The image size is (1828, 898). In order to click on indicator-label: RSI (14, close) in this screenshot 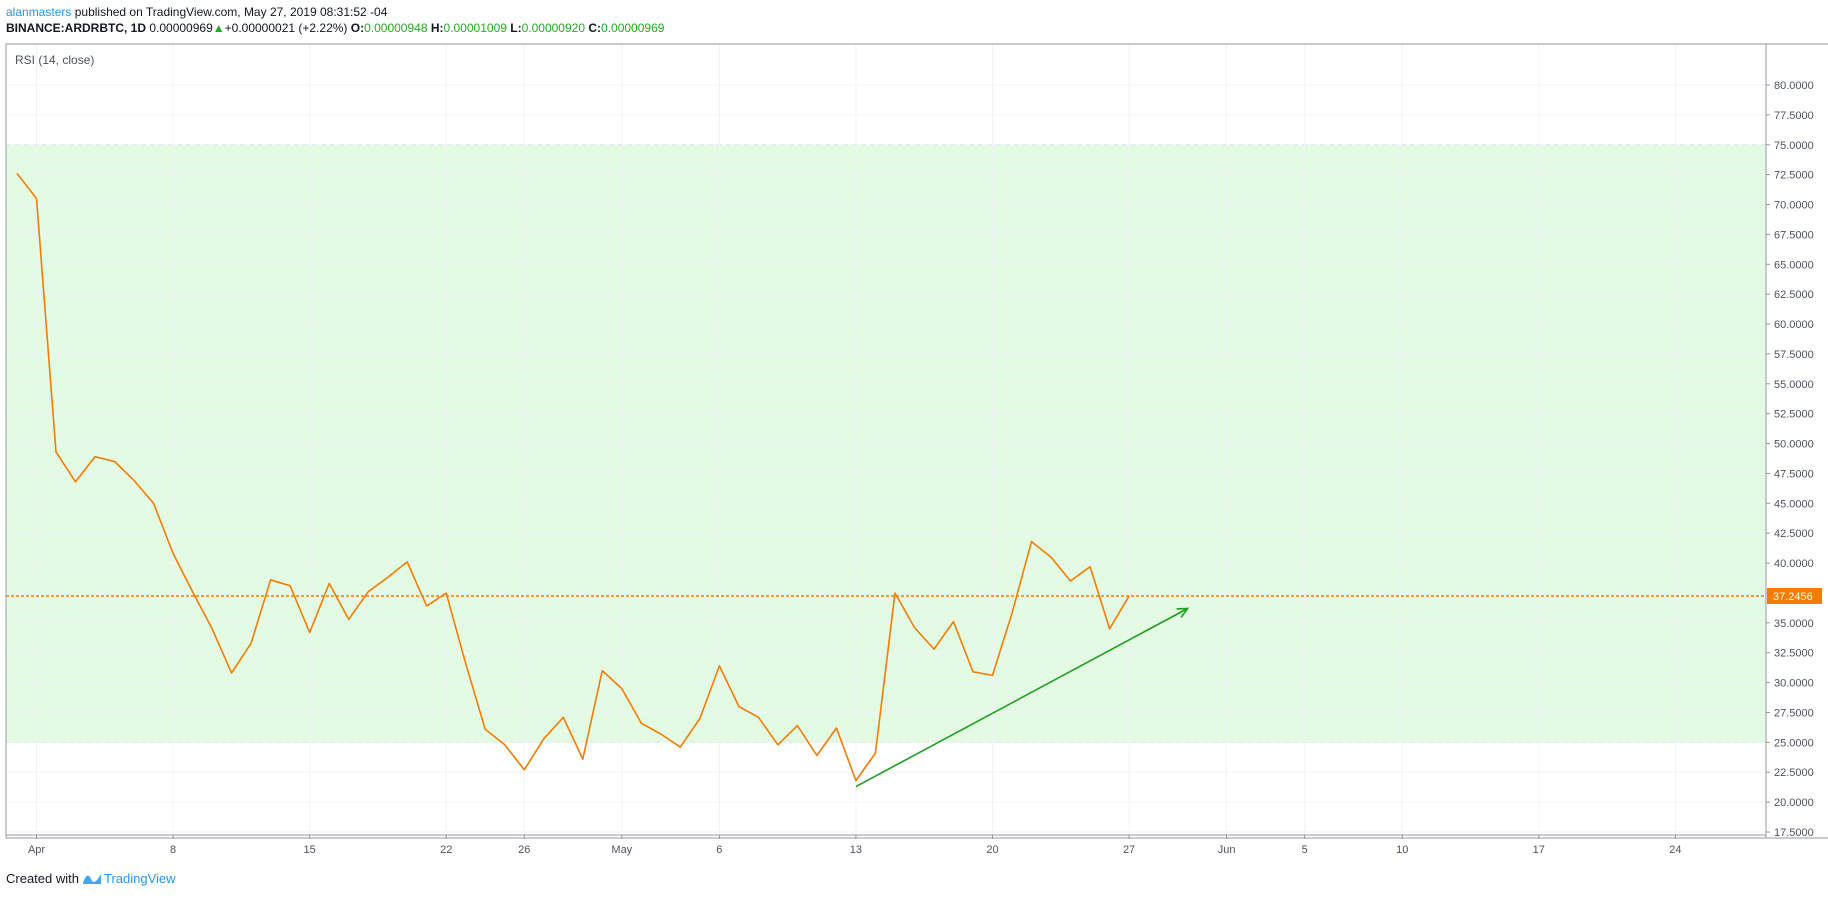, I will do `click(54, 60)`.